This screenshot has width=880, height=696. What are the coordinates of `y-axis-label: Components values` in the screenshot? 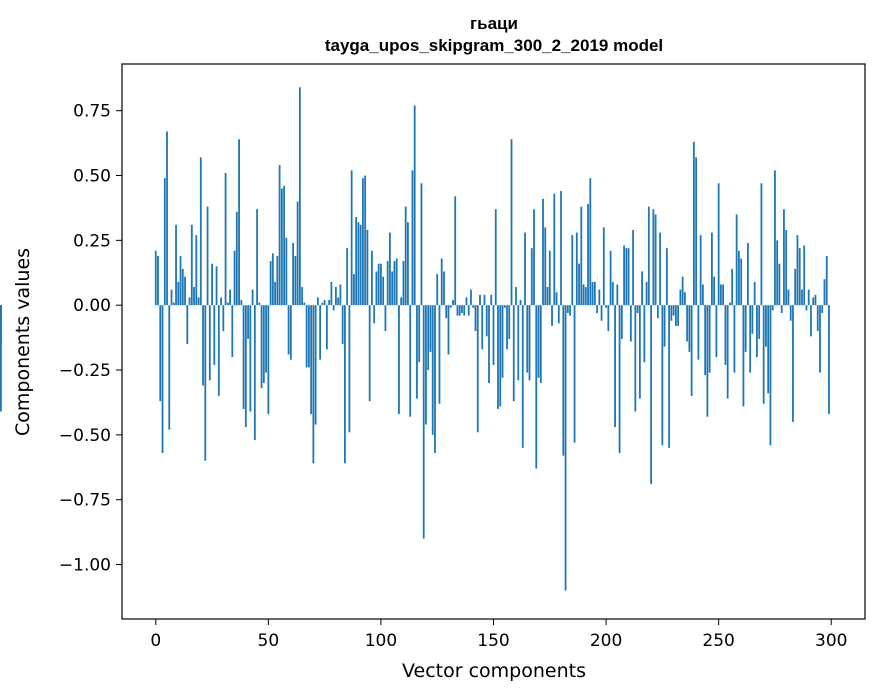 It's located at (23, 342).